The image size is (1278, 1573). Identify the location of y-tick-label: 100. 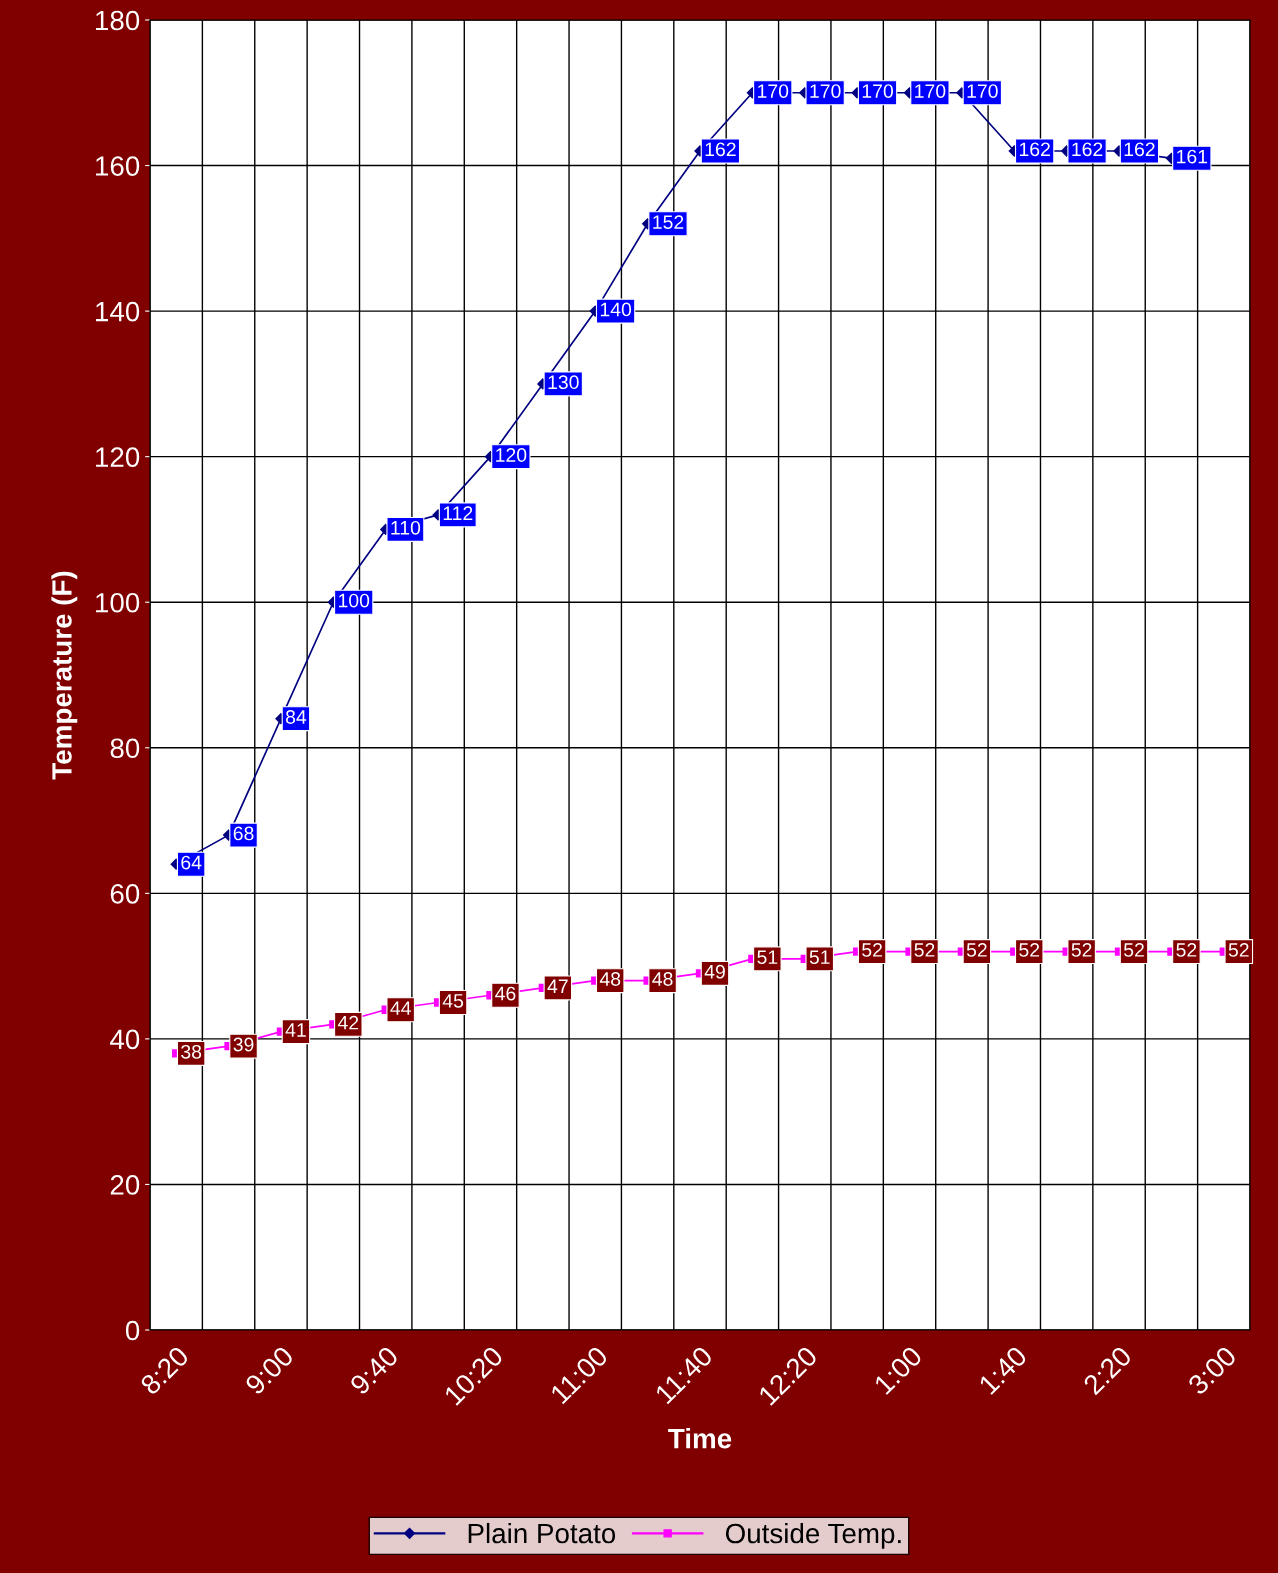
(118, 602).